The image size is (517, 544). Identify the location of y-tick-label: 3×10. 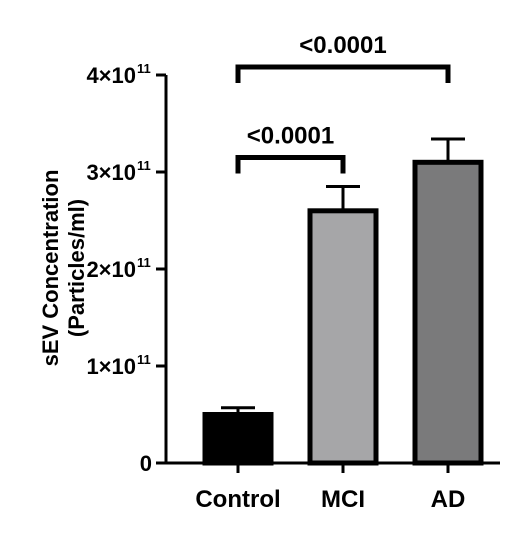
(111, 172).